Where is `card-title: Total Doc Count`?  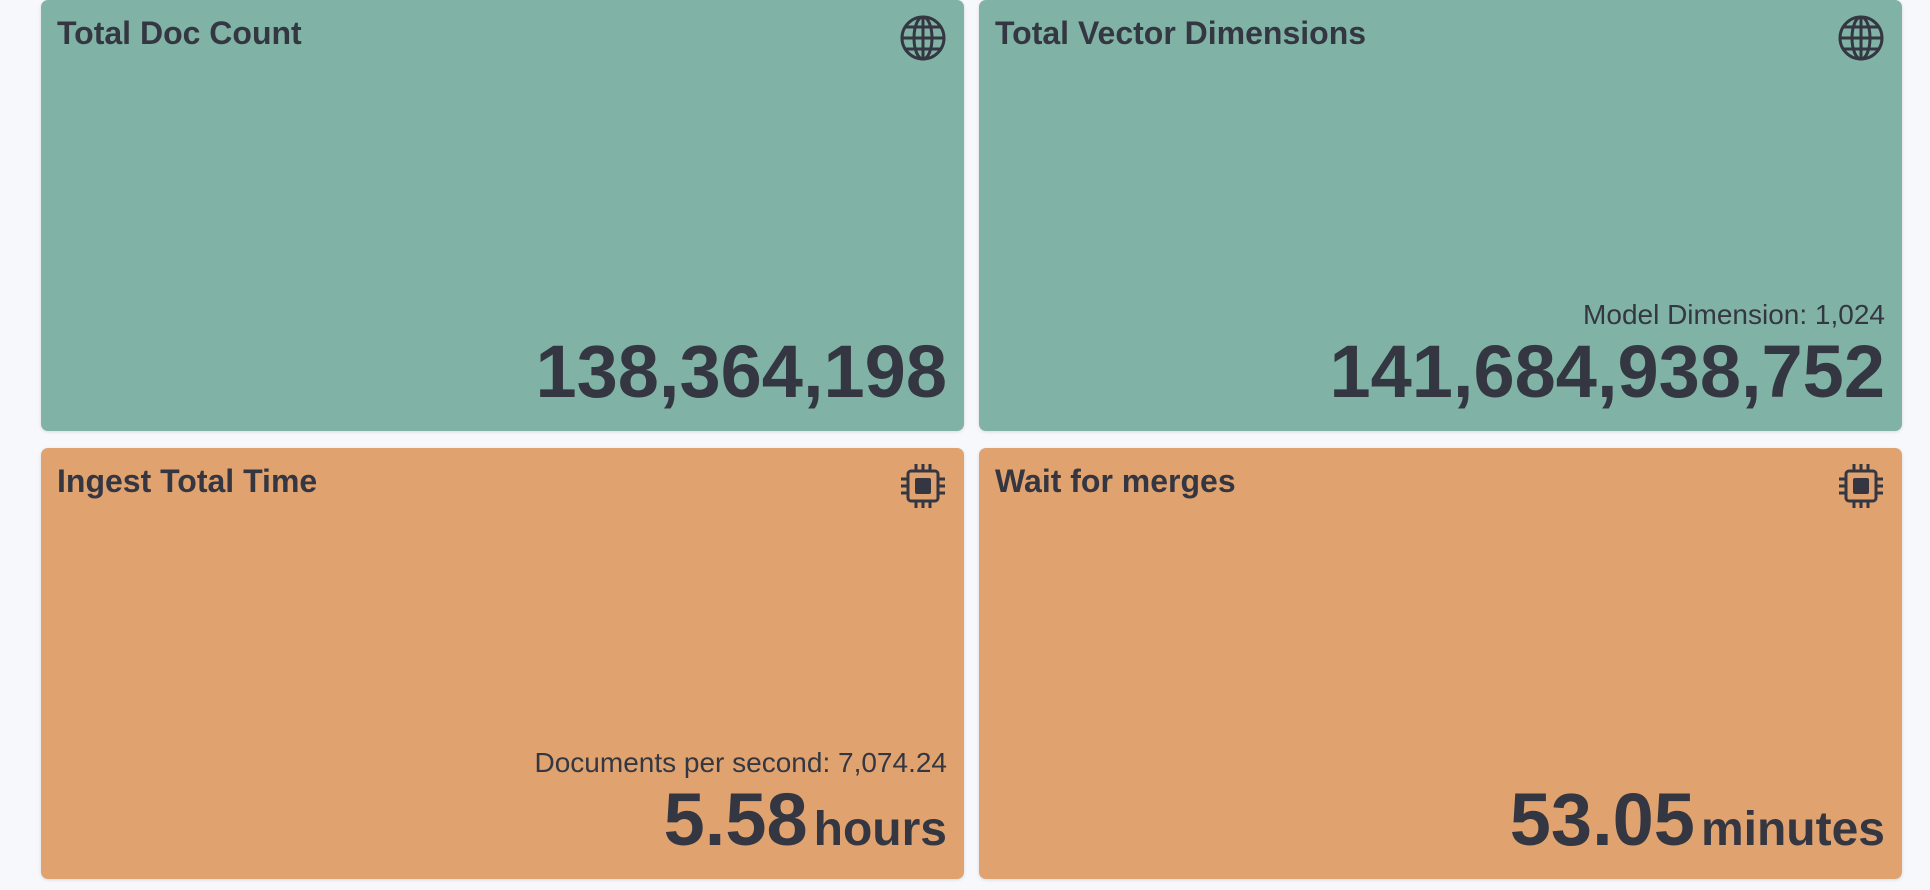
card-title: Total Doc Count is located at coordinates (179, 33).